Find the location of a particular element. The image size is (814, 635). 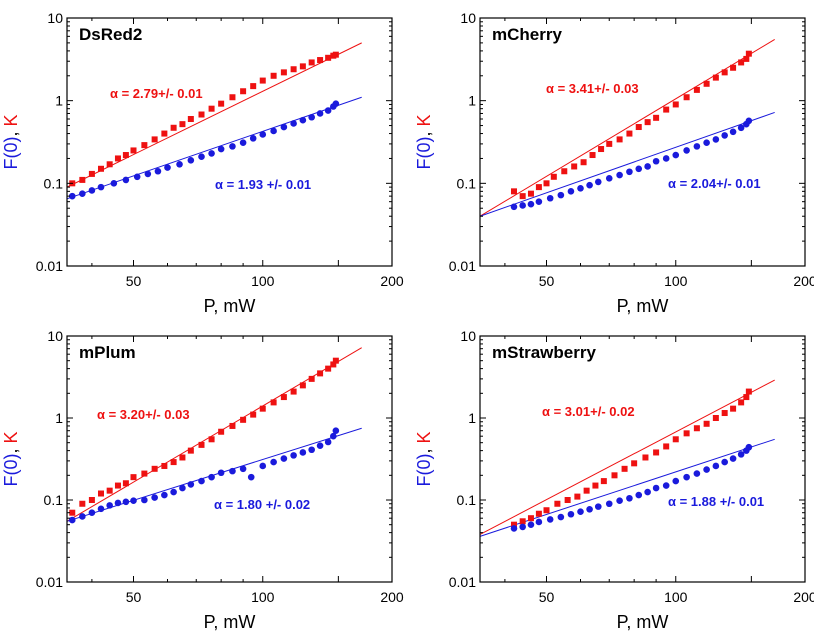

fit-line-f0 is located at coordinates (214, 474).